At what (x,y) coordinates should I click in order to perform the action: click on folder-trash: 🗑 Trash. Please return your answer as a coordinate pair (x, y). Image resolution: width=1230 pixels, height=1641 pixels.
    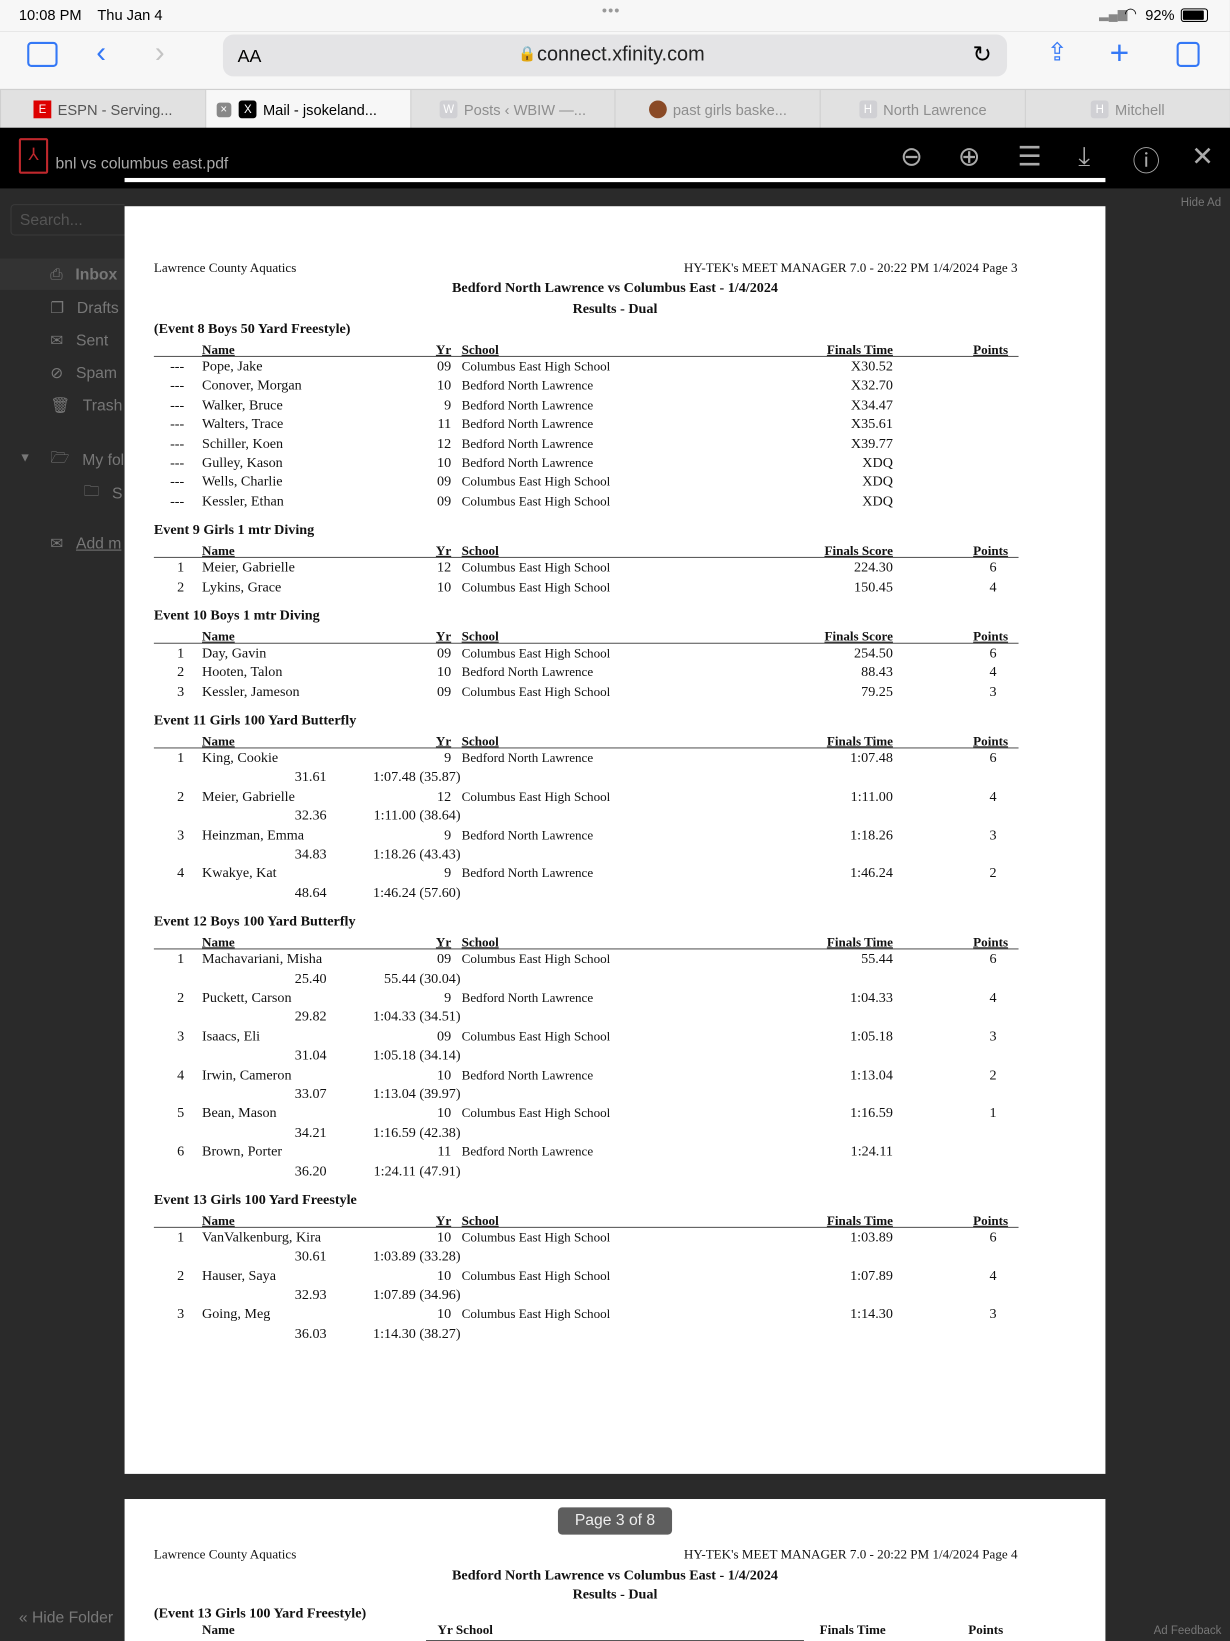
    Looking at the image, I should click on (86, 405).